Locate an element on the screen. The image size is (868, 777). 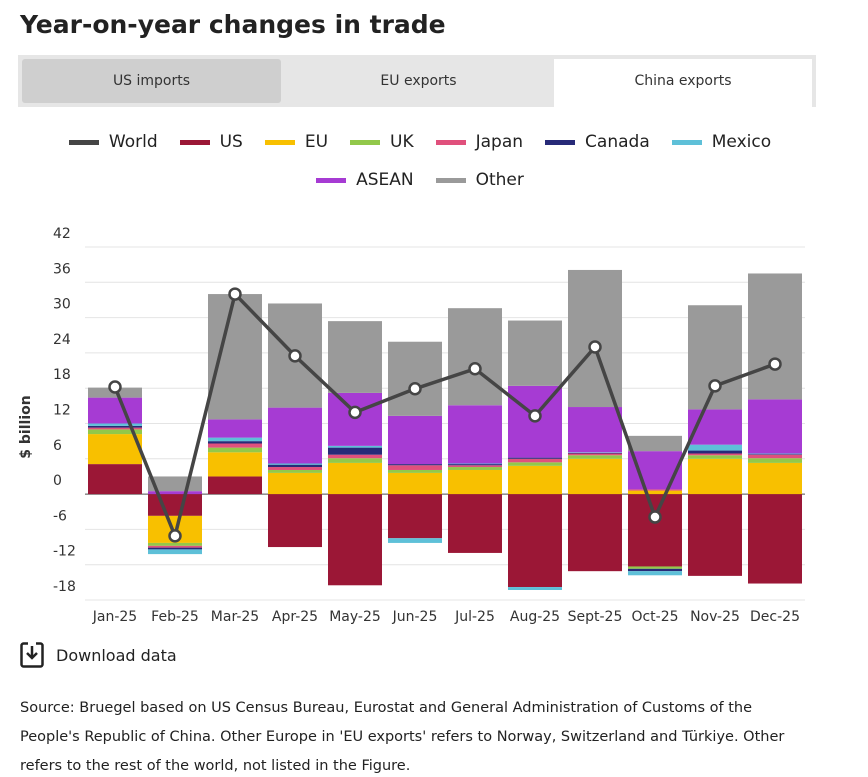
tab-bar: US imports EU exports China exports is located at coordinates (417, 81).